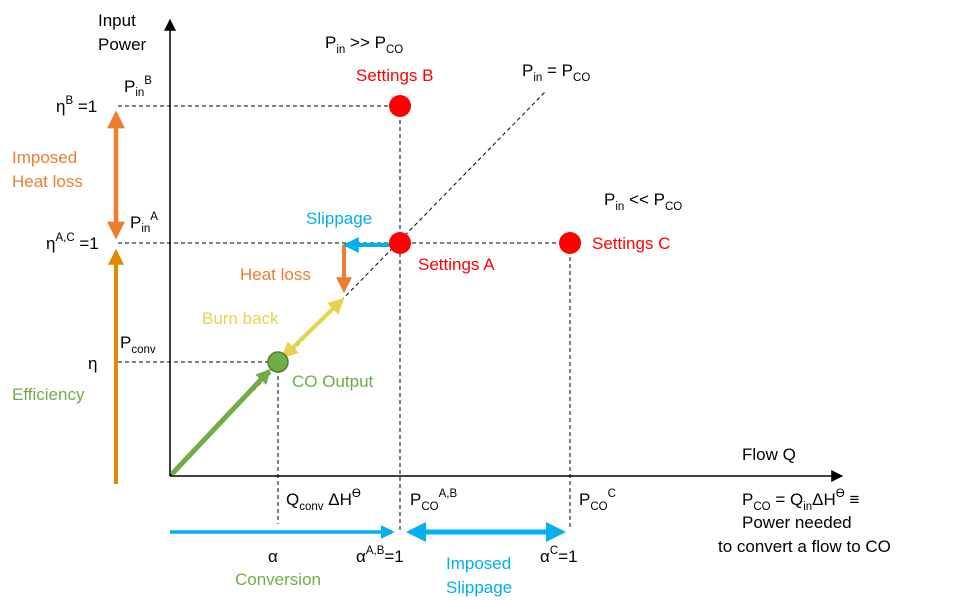  Describe the element at coordinates (117, 20) in the screenshot. I see `y-axis-label-line1: Input` at that location.